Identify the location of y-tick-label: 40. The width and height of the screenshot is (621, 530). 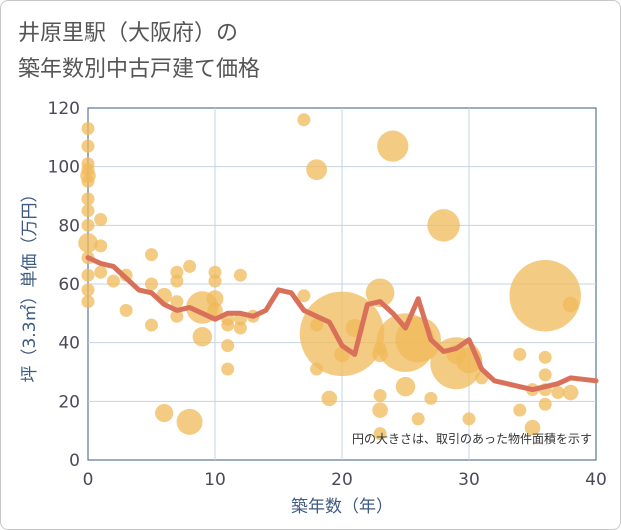
(69, 344).